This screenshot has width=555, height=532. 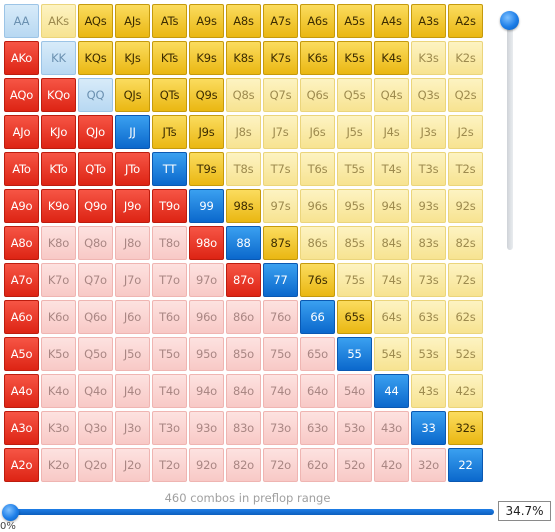 I want to click on hand-cell-82o: 82o, so click(x=243, y=465).